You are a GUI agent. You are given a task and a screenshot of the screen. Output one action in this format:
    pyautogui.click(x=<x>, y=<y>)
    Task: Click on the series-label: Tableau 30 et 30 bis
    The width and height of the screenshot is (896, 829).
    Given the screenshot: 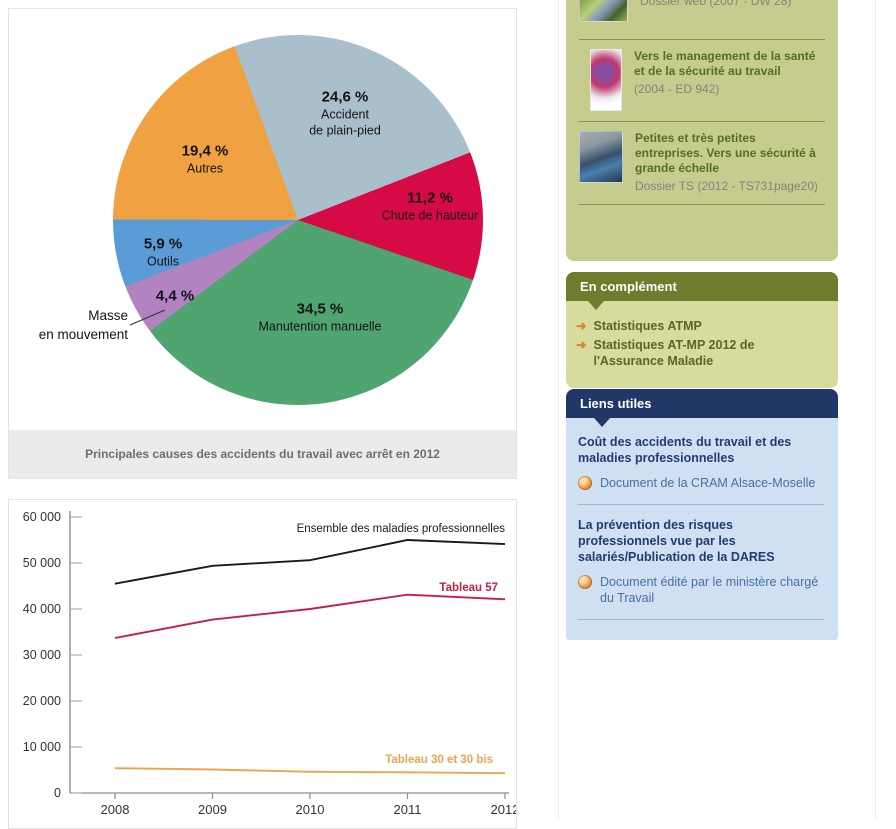 What is the action you would take?
    pyautogui.click(x=439, y=760)
    